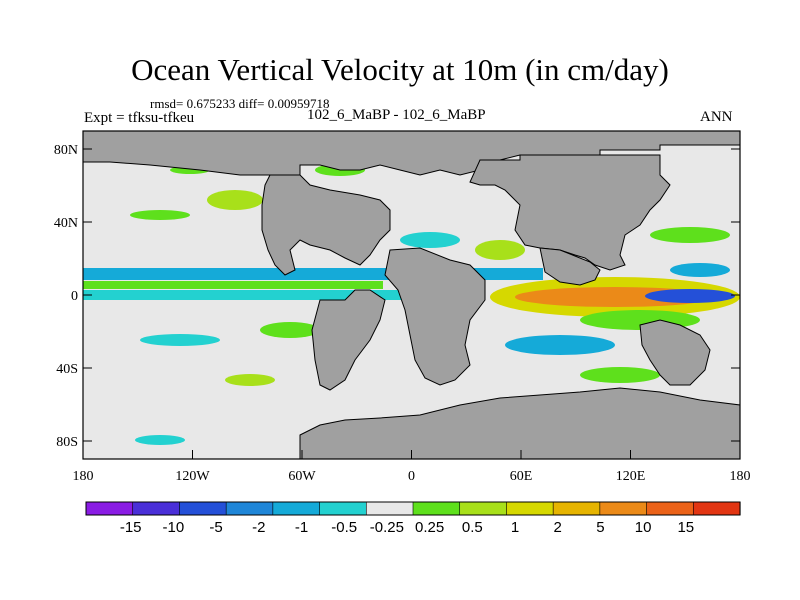  What do you see at coordinates (74, 296) in the screenshot?
I see `y-tick-label-0: 0` at bounding box center [74, 296].